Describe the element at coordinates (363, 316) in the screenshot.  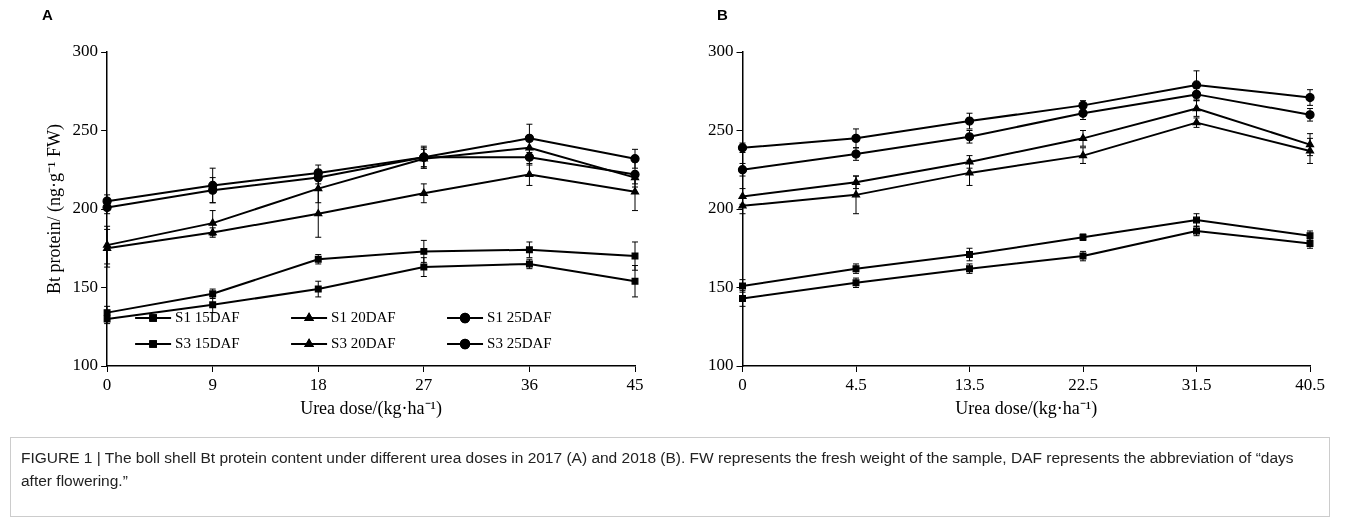
I see `legend-label: S1 20DAF` at that location.